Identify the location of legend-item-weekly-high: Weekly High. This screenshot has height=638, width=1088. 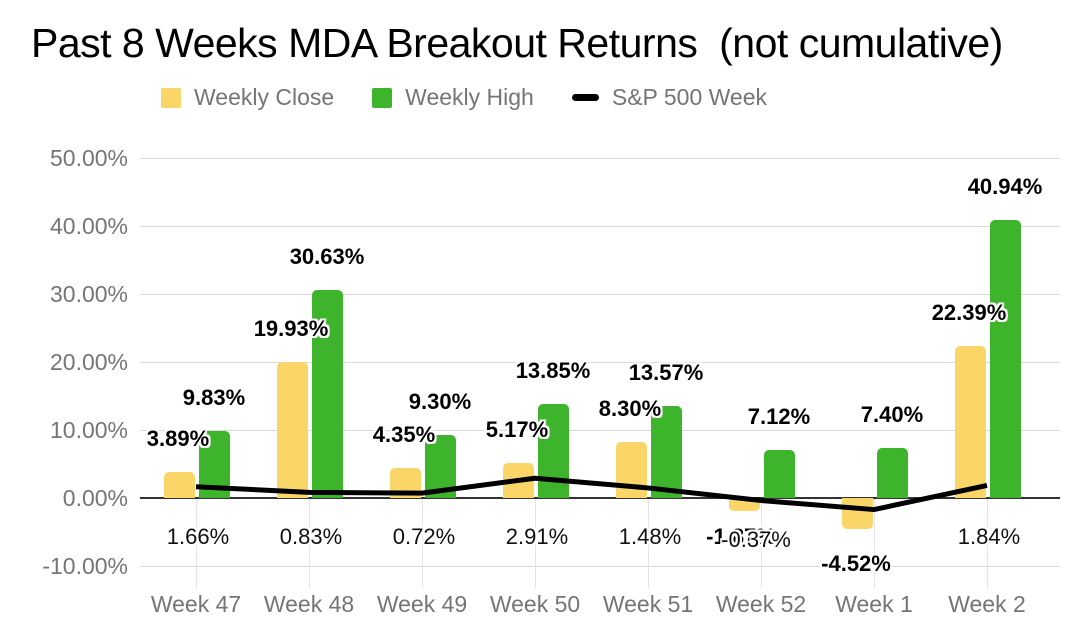
(453, 97).